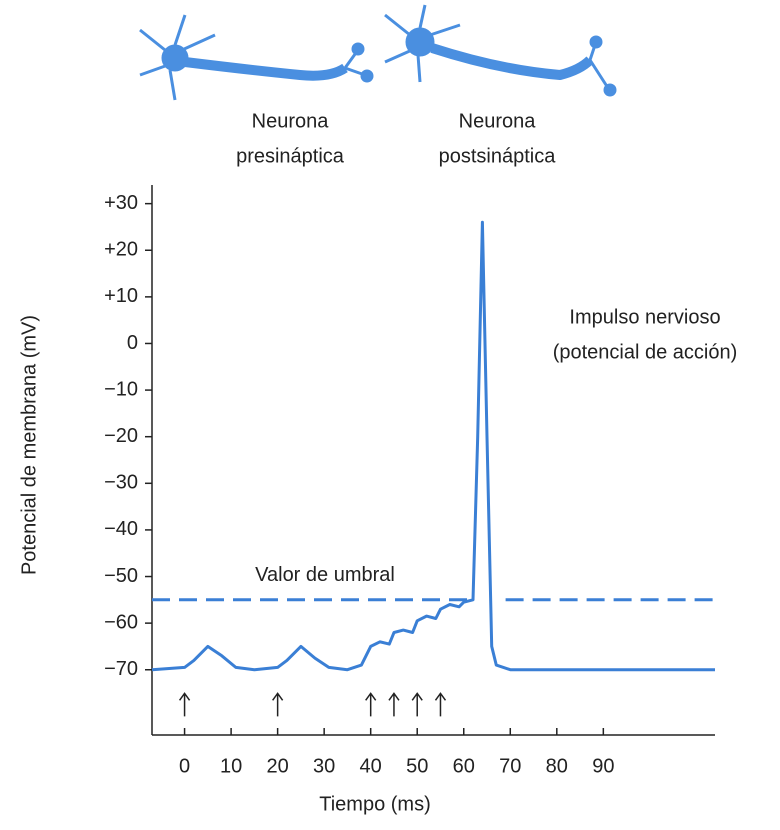 This screenshot has height=830, width=780. Describe the element at coordinates (510, 766) in the screenshot. I see `x-tick-label: 70` at that location.